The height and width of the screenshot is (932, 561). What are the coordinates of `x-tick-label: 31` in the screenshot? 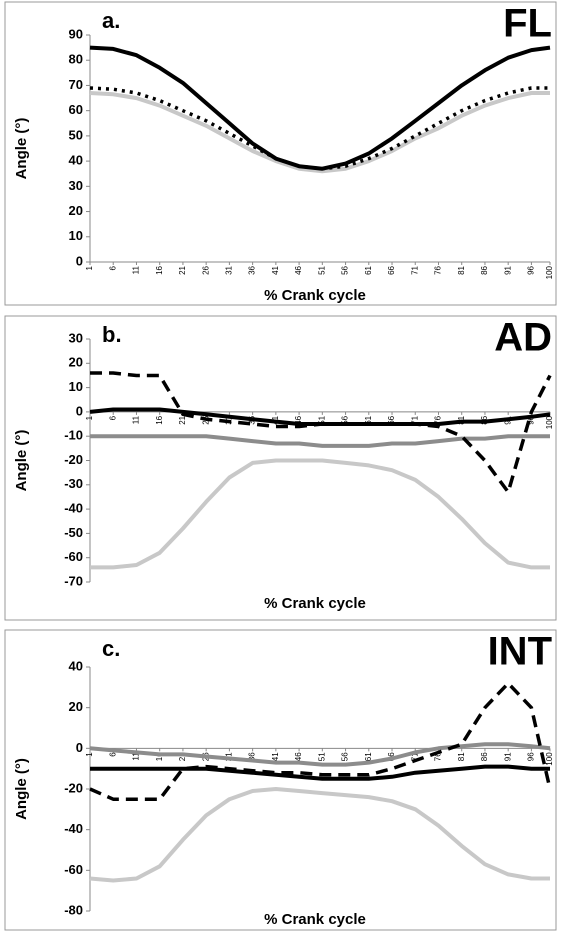 It's located at (229, 269).